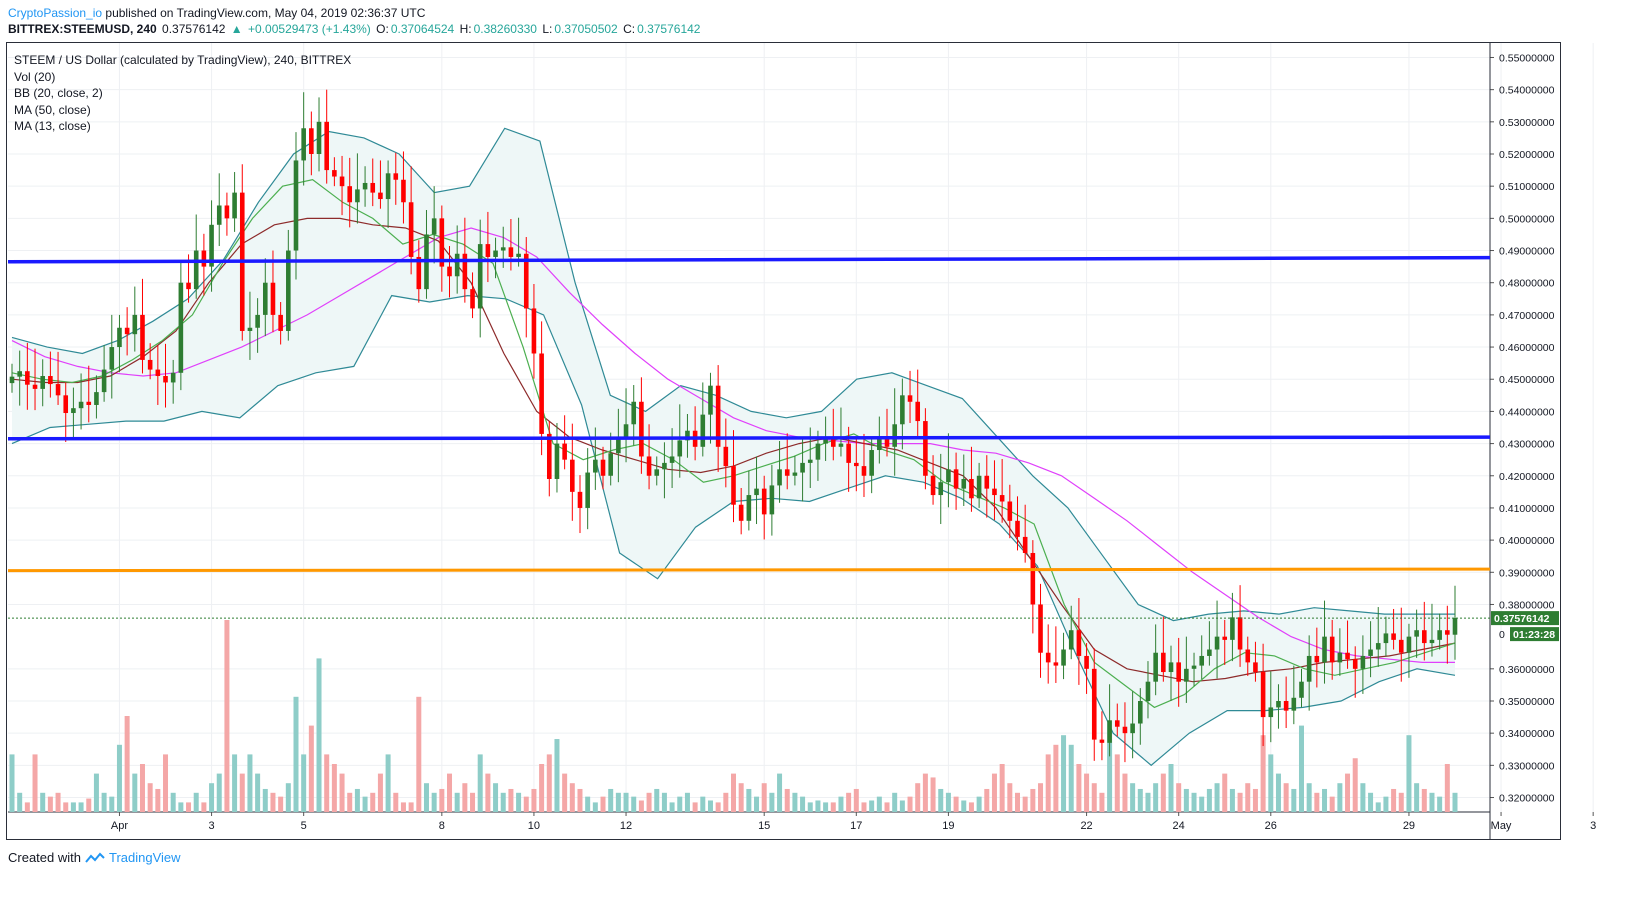 The height and width of the screenshot is (908, 1627). Describe the element at coordinates (52, 126) in the screenshot. I see `legend-item-ma13: MA (13, close)` at that location.